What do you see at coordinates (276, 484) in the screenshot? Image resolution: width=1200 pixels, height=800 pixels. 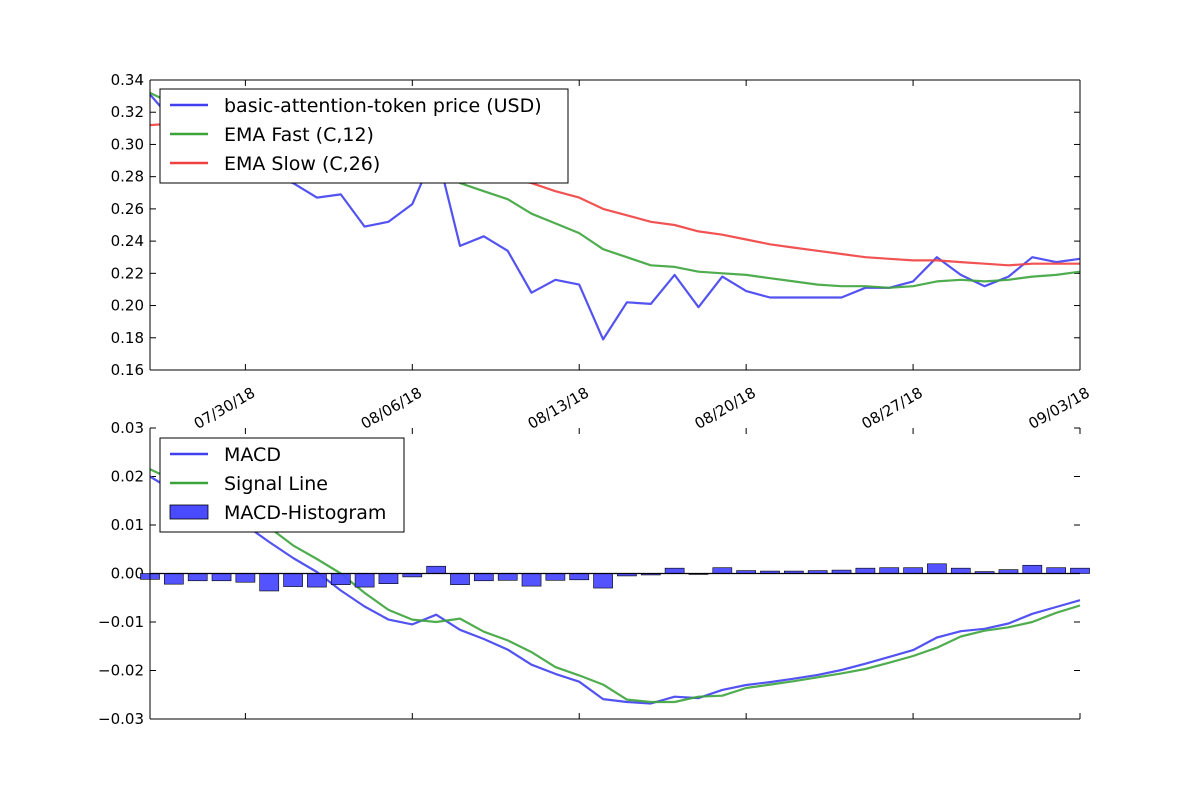 I see `legend-label-2: Signal Line` at bounding box center [276, 484].